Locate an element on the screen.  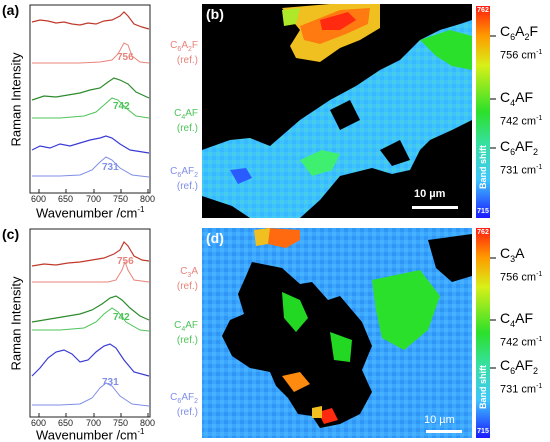
peak-label-c-742: 742 is located at coordinates (121, 317).